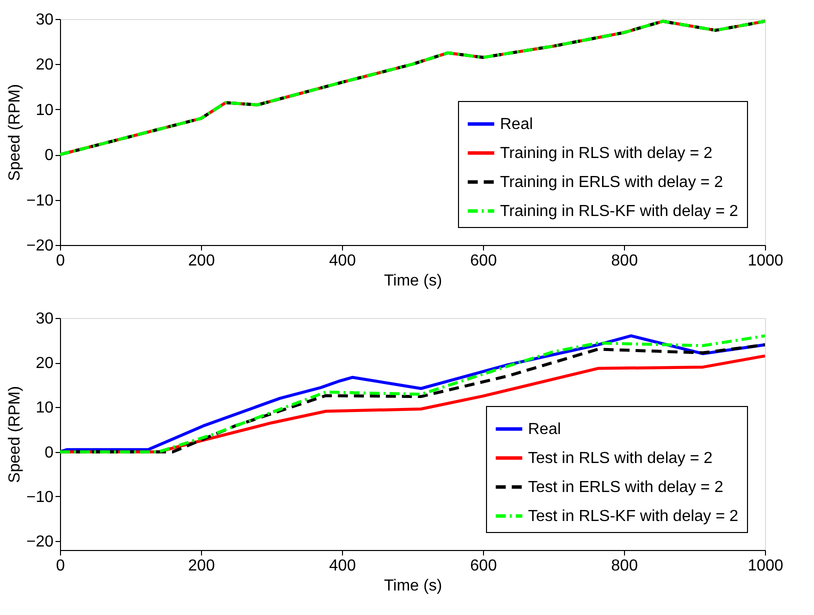 This screenshot has height=615, width=814. Describe the element at coordinates (606, 153) in the screenshot. I see `legend-label: Training in RLS with delay = 2` at that location.